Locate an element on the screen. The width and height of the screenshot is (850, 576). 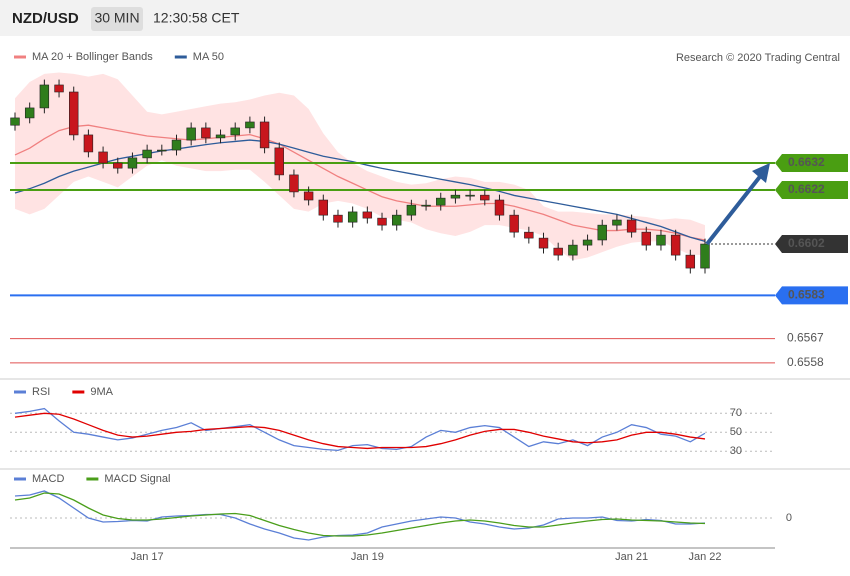
credit: Research © 2020 Trading Central is located at coordinates (758, 58).